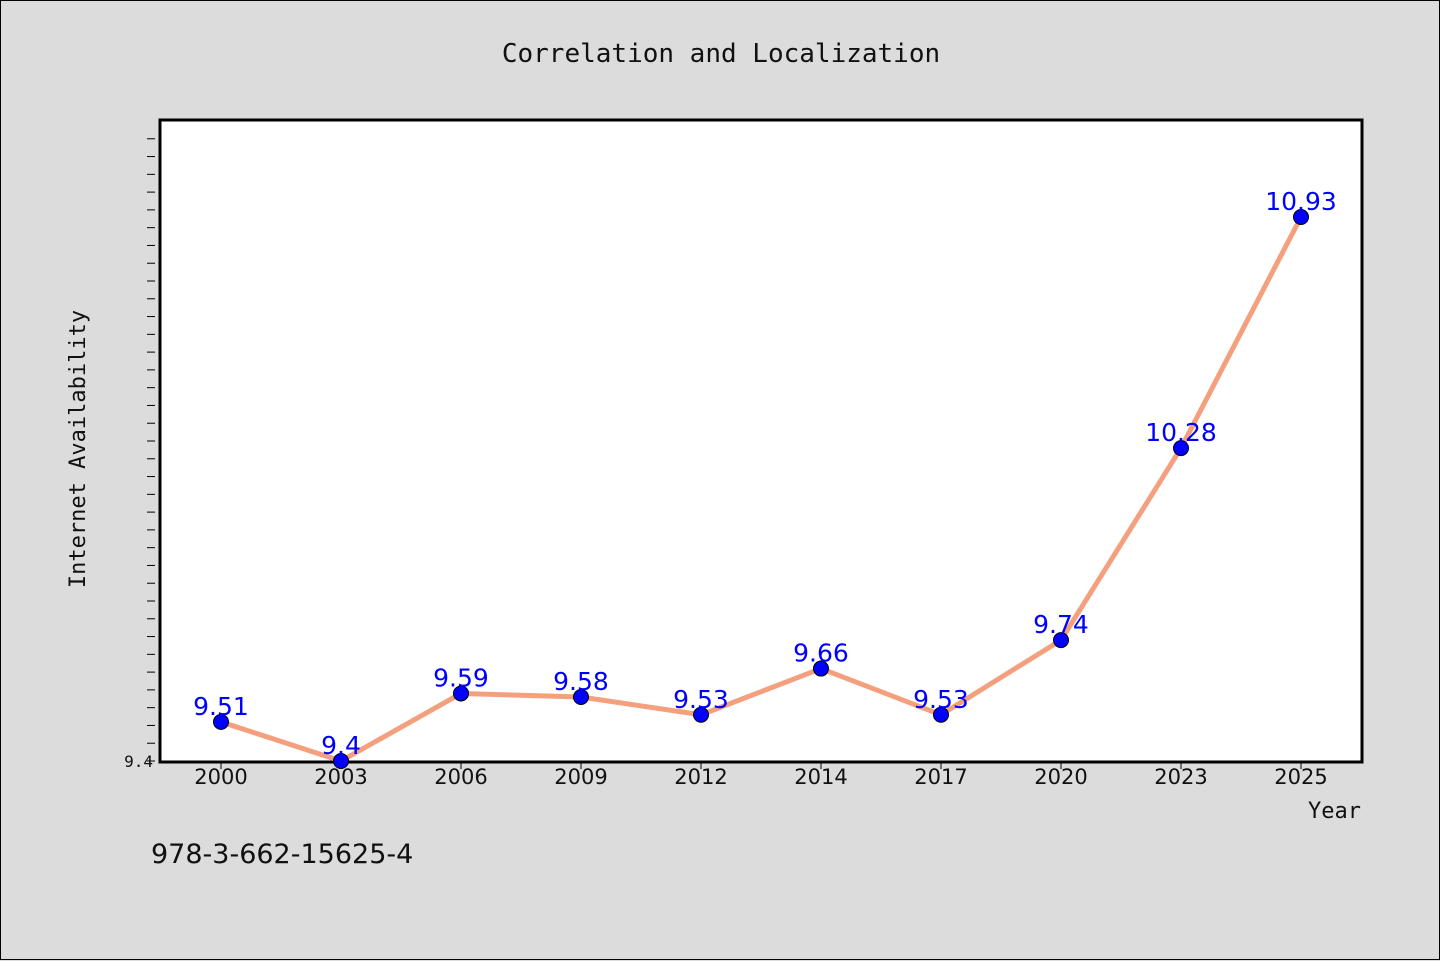  I want to click on data-label: 9.51, so click(221, 706).